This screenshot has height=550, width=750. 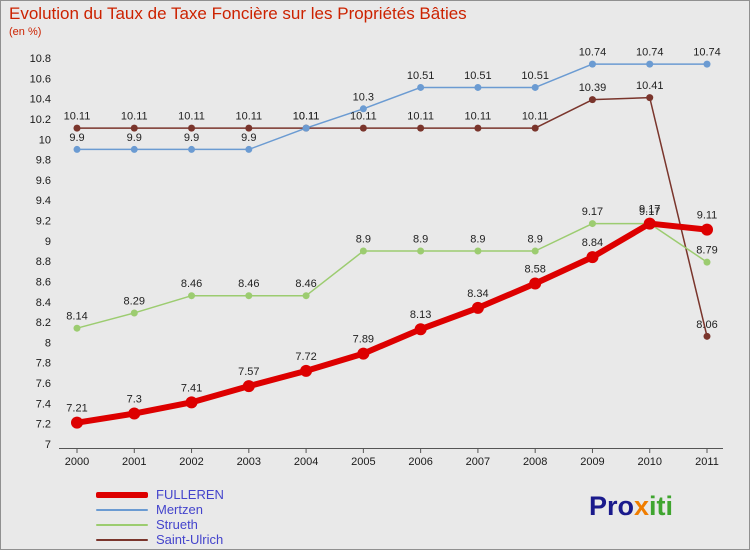 I want to click on chart-subtitle: (en %), so click(x=25, y=32).